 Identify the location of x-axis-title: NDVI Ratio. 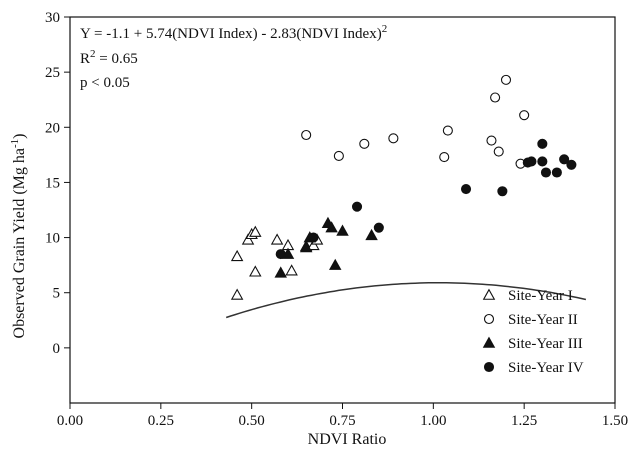
(347, 439).